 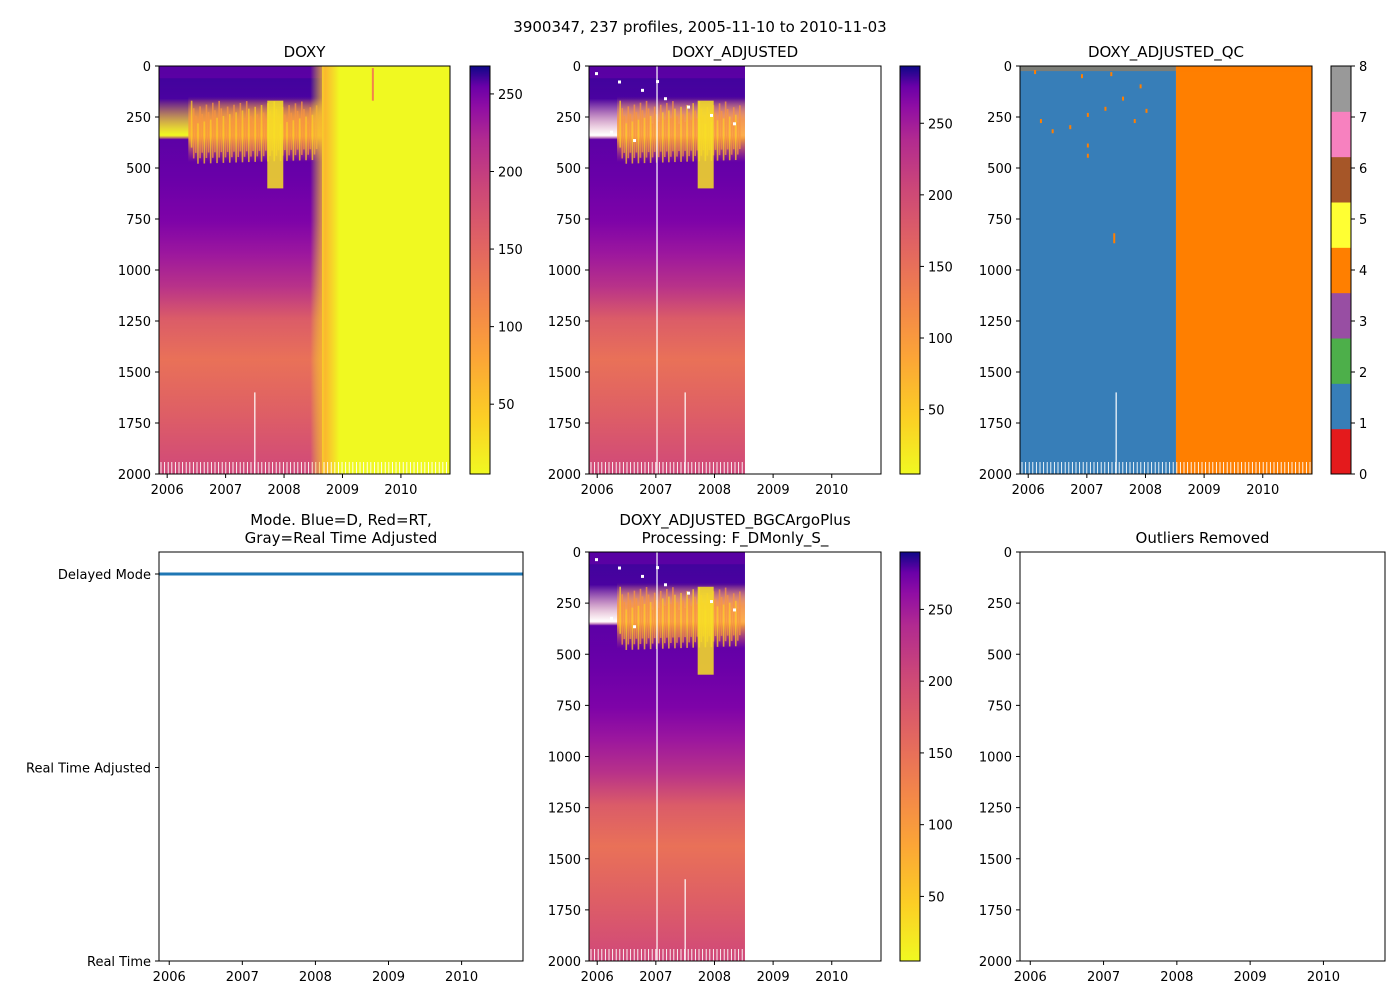 I want to click on panel-title: Outliers Removed, so click(x=1203, y=538).